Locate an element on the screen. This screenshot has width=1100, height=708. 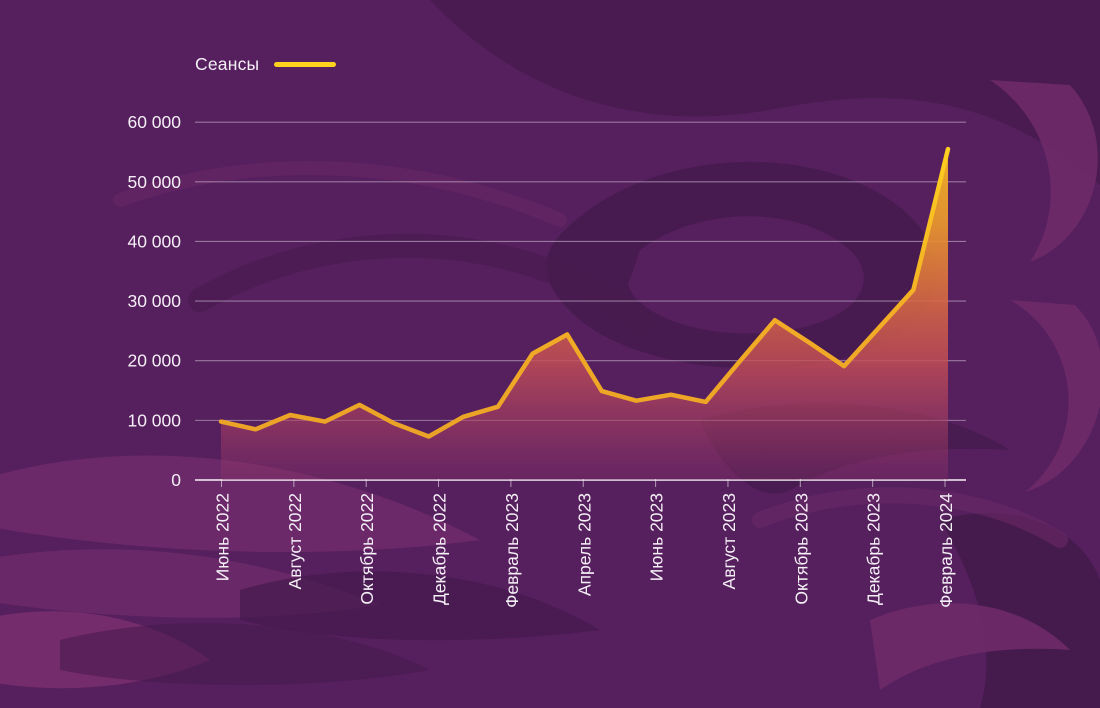
y-axis-label: 50 000 is located at coordinates (154, 182).